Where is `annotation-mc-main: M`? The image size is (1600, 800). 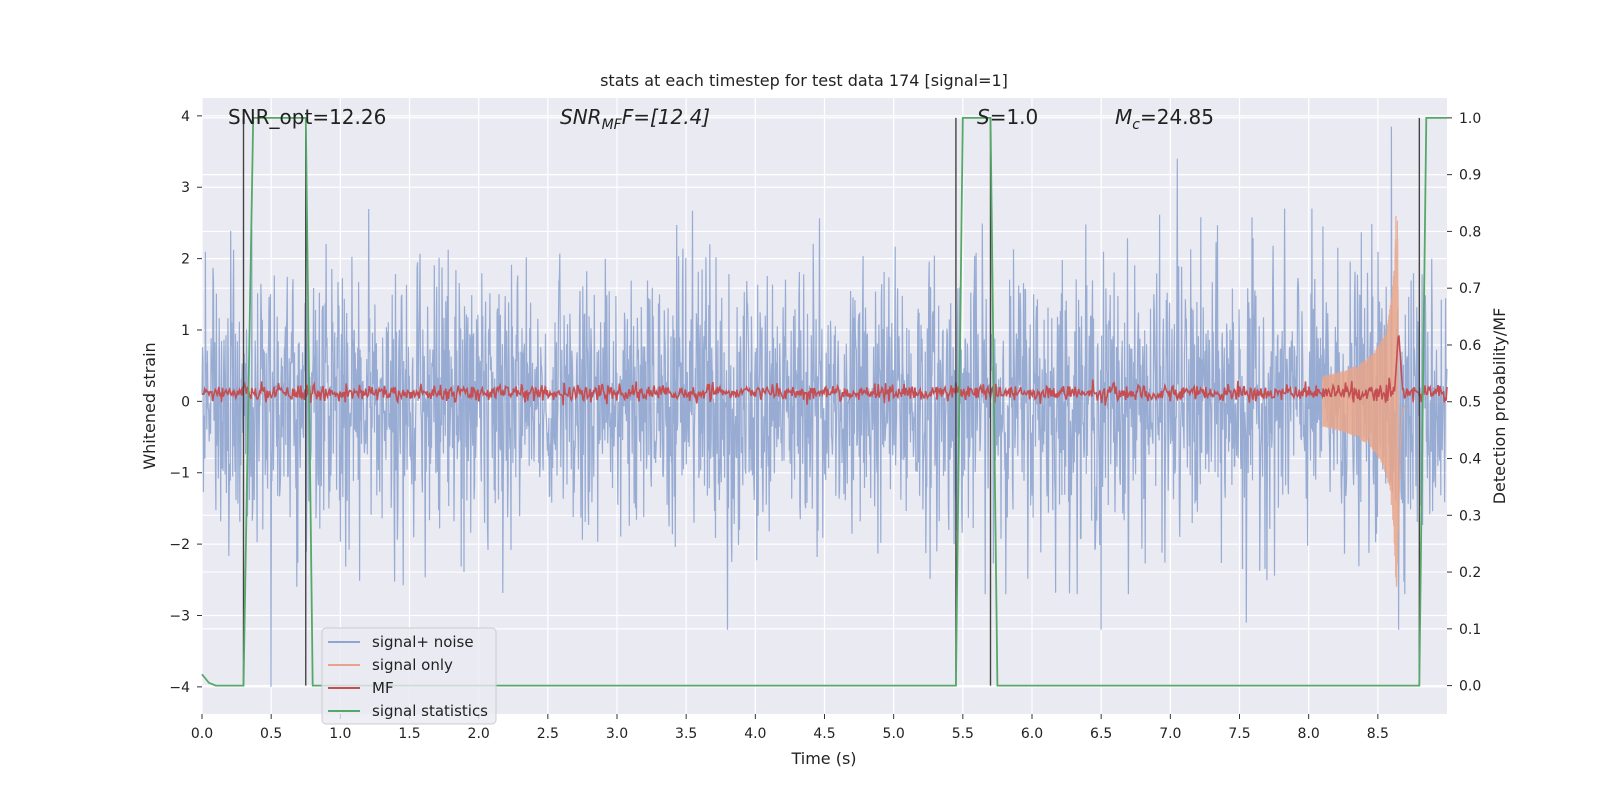
annotation-mc-main: M is located at coordinates (1123, 117).